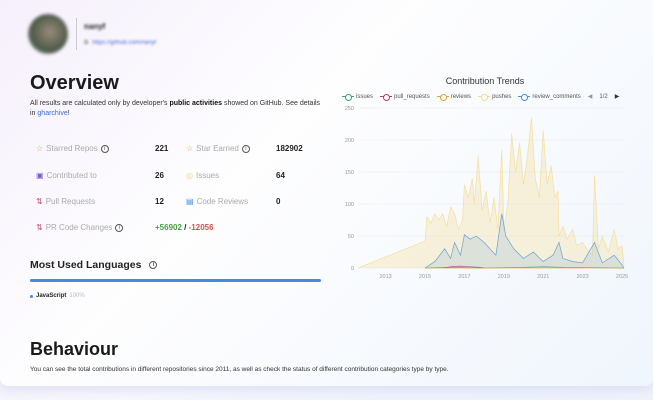  I want to click on divider, so click(76, 34).